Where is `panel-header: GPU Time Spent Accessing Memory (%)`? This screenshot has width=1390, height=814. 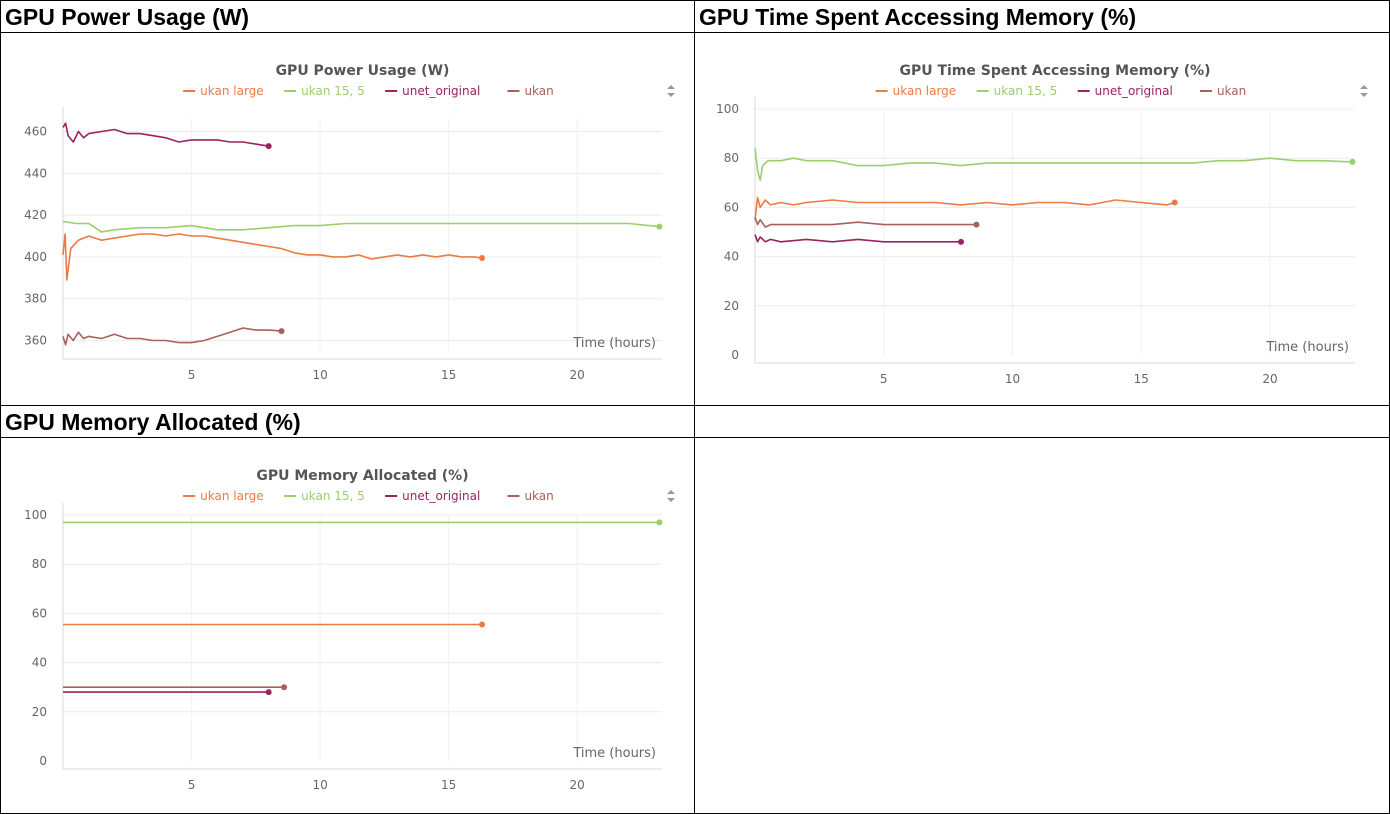 panel-header: GPU Time Spent Accessing Memory (%) is located at coordinates (1042, 17).